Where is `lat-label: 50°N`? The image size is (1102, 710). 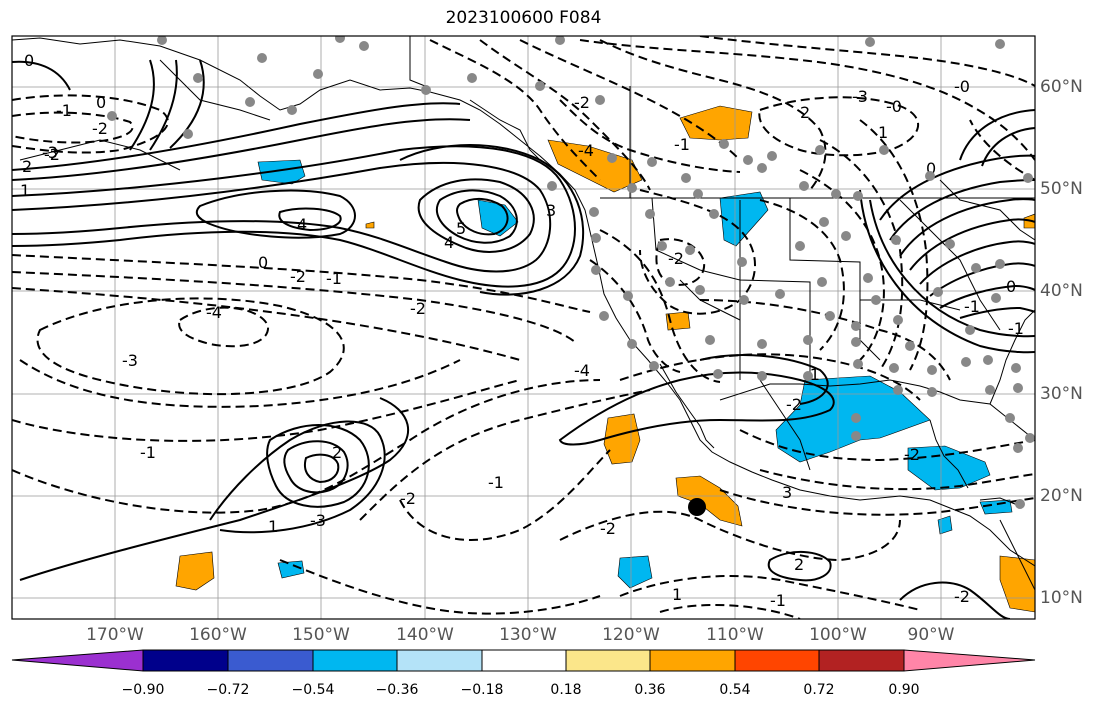
lat-label: 50°N is located at coordinates (1061, 189).